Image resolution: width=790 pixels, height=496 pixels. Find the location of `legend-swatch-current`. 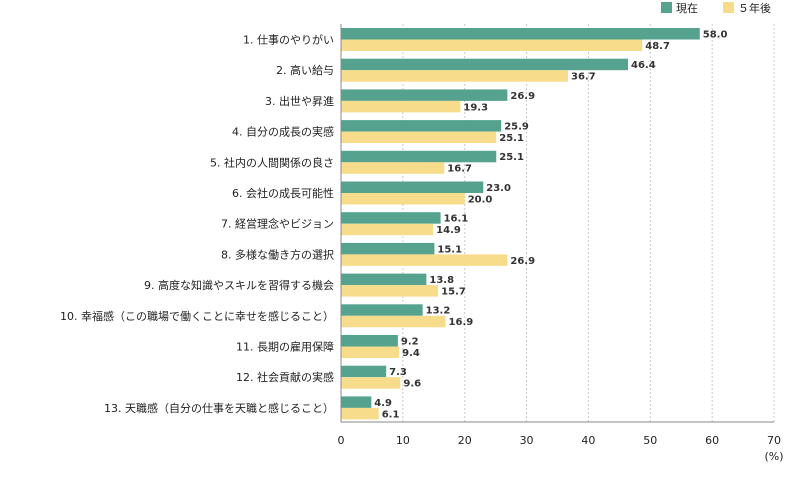

legend-swatch-current is located at coordinates (666, 7).